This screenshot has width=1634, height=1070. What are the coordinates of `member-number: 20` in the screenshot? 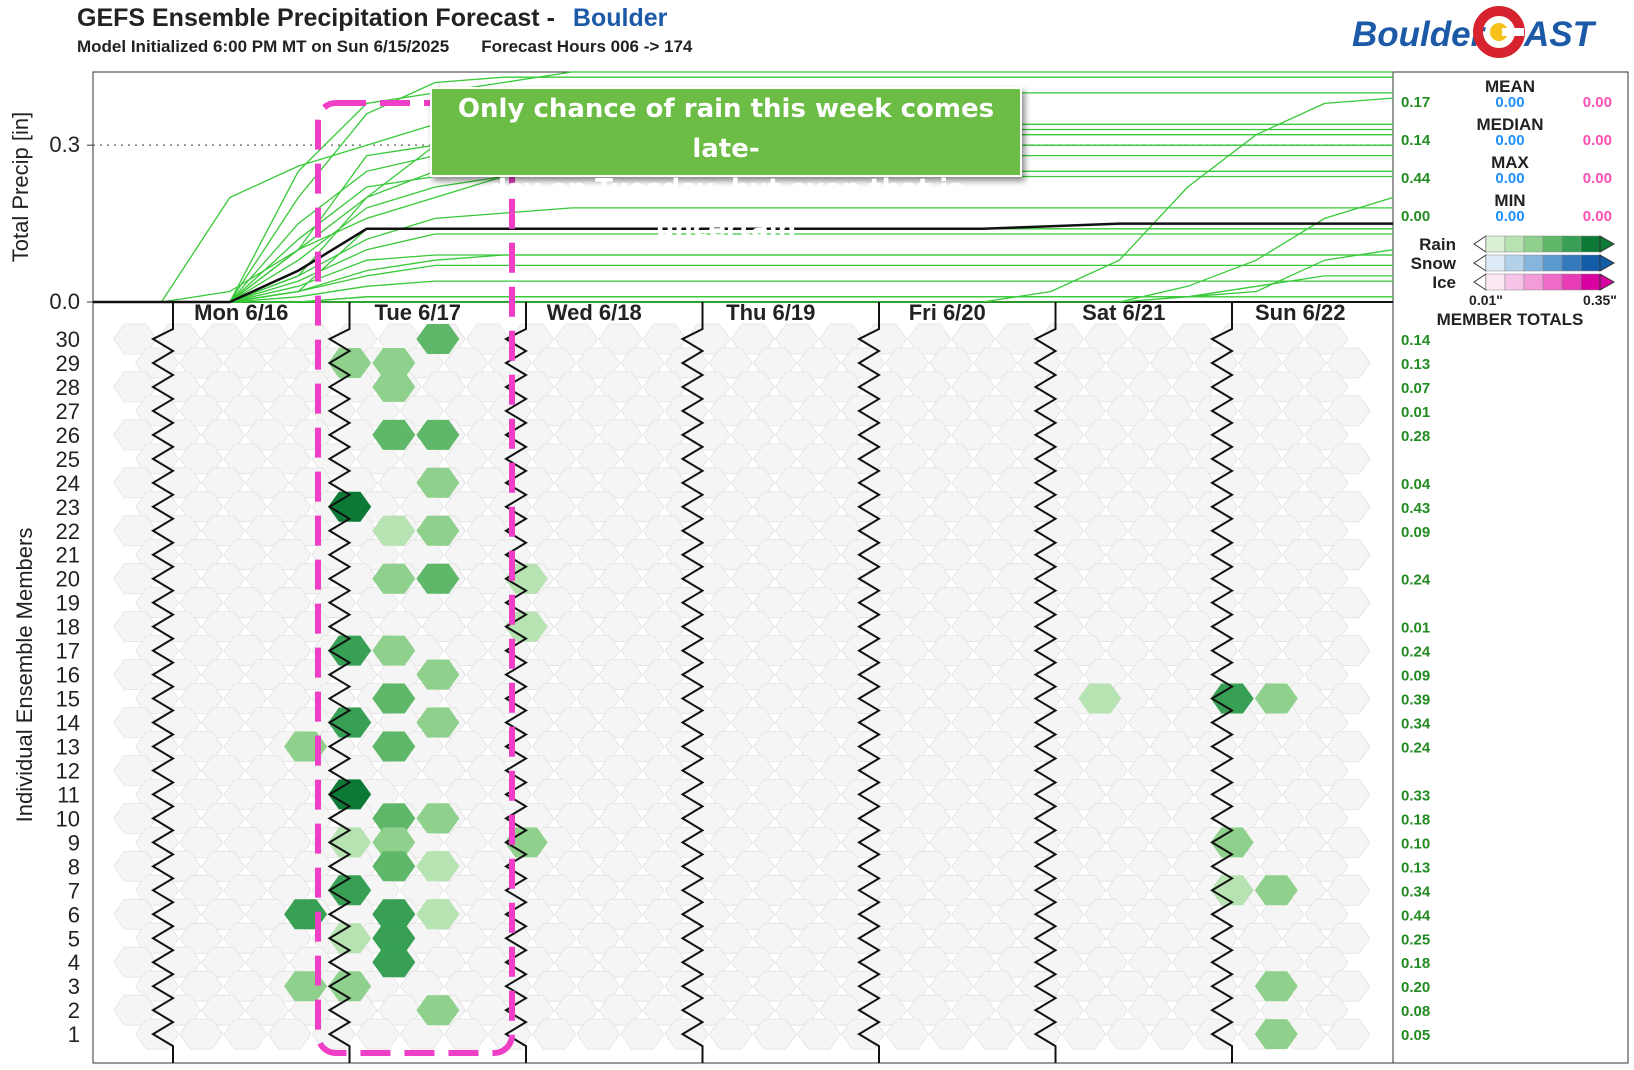 It's located at (68, 579).